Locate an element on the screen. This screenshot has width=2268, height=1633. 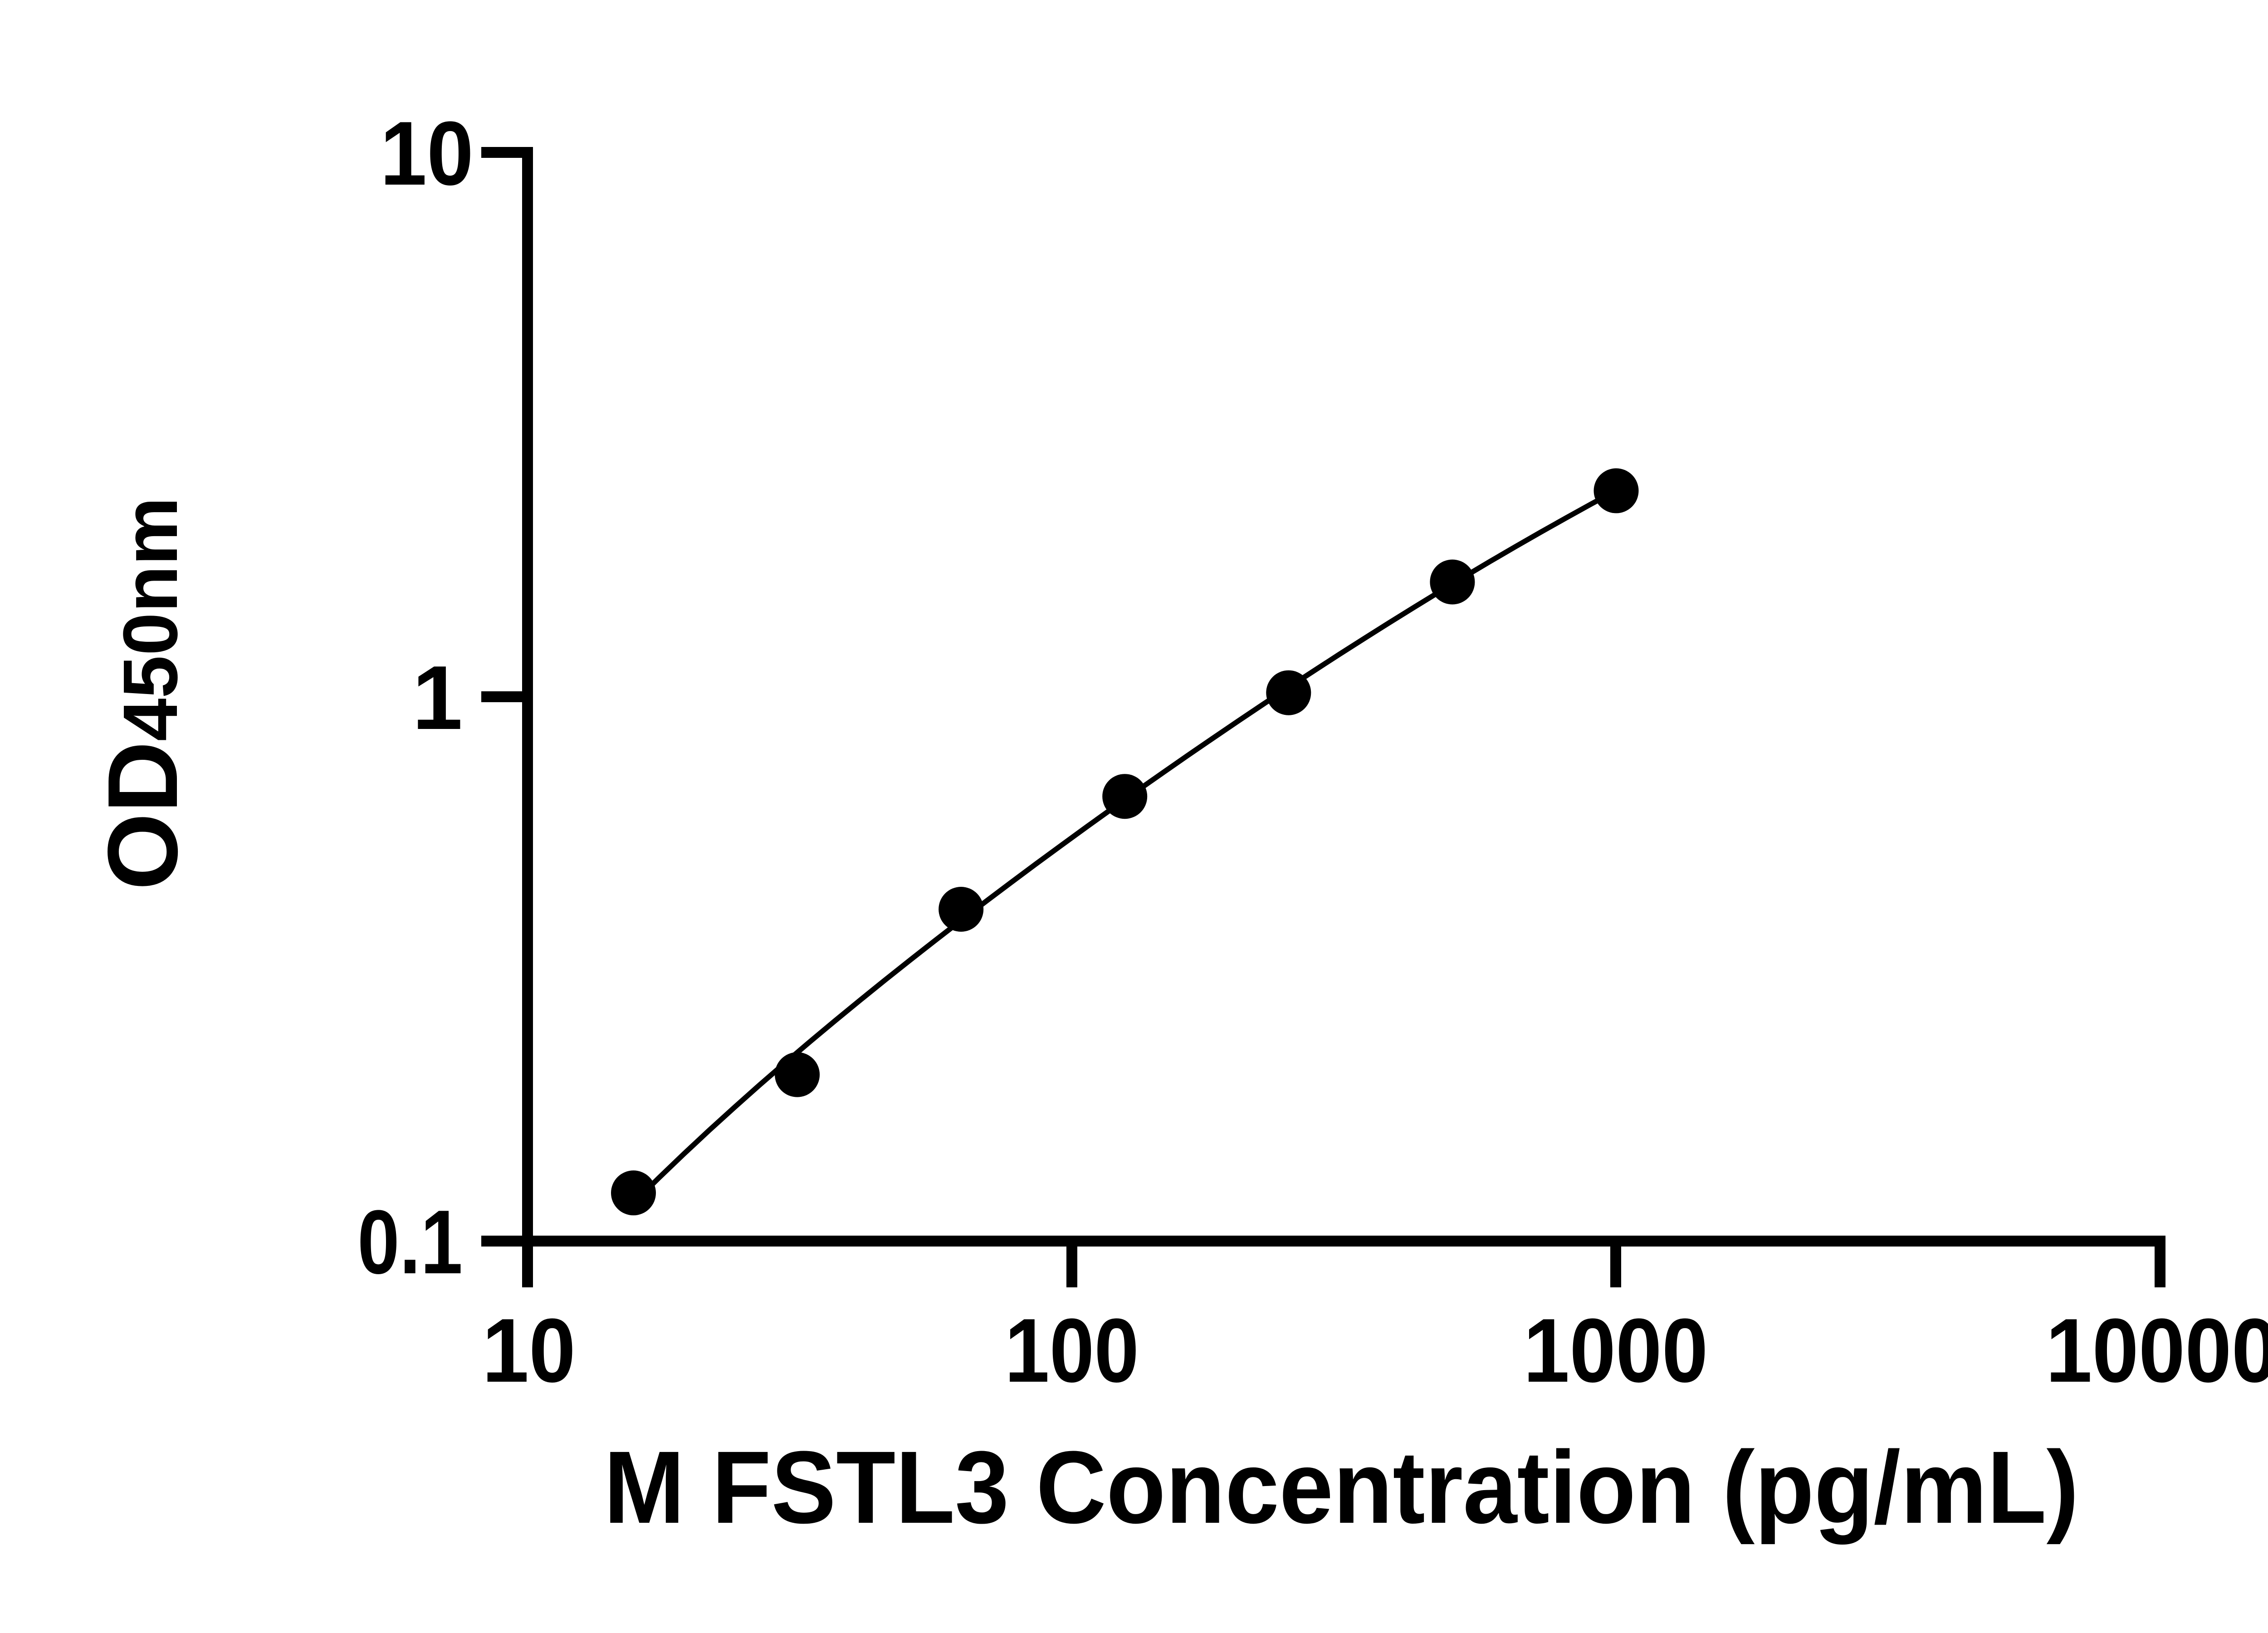
svg-text: M FSTL3 Concentration (pg/mL) is located at coordinates (1341, 1487).